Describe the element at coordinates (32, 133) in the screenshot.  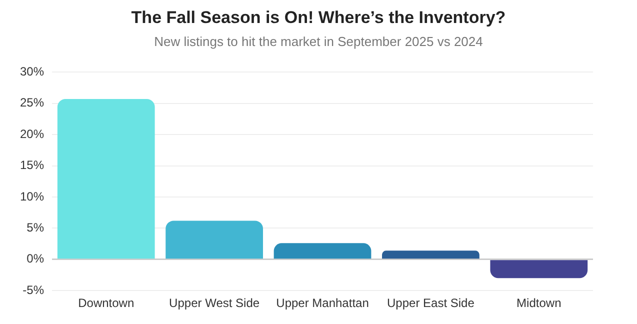
I see `y-tick-label: 20%` at that location.